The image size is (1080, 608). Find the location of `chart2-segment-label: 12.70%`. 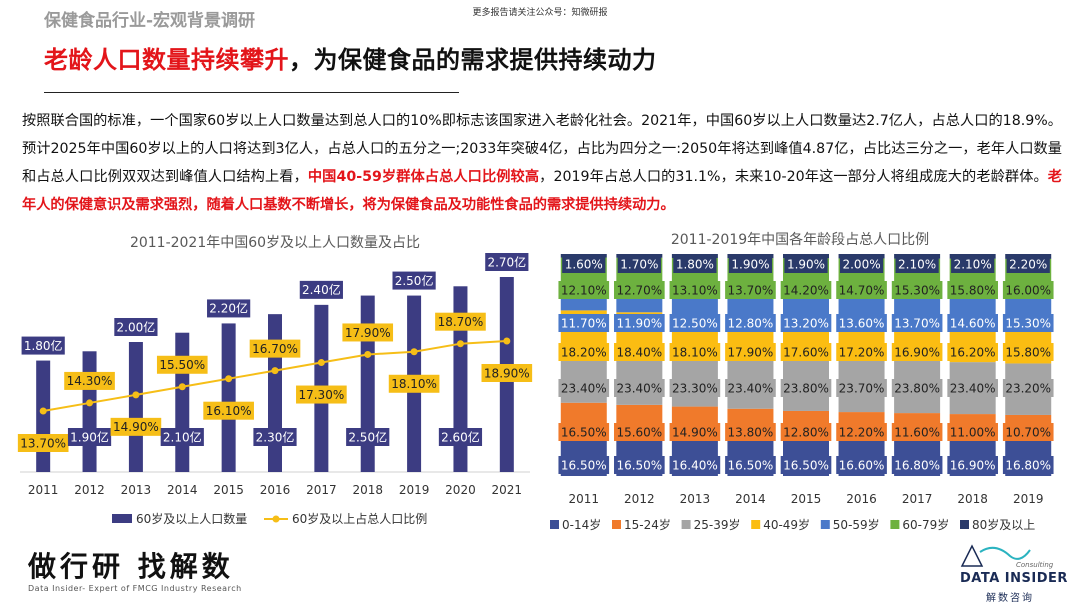

chart2-segment-label: 12.70% is located at coordinates (639, 290).